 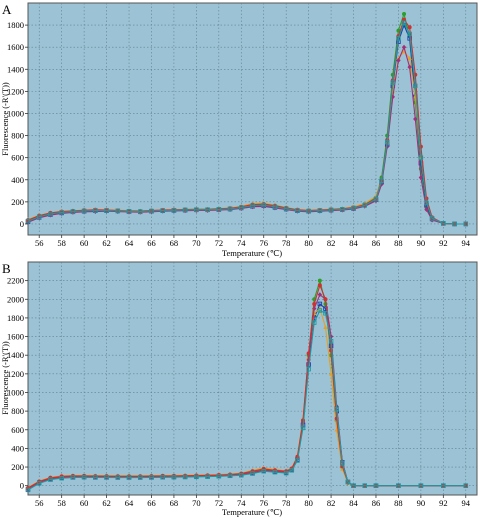 What do you see at coordinates (15, 392) in the screenshot?
I see `y-tick-label: 1000` at bounding box center [15, 392].